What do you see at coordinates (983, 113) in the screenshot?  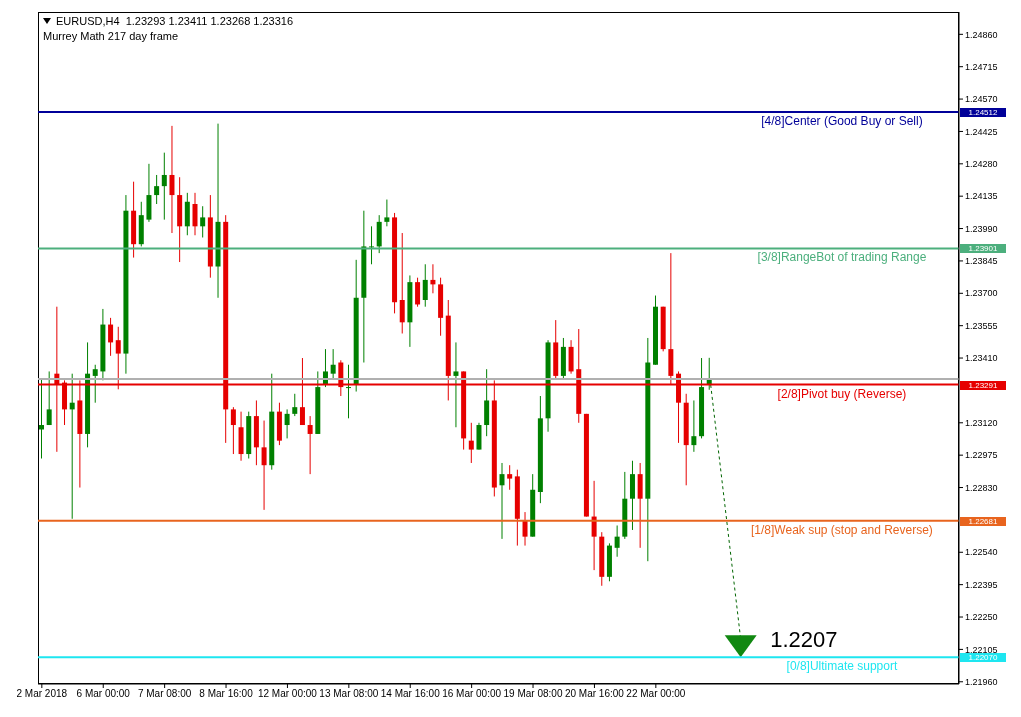 I see `text: 1.24512` at bounding box center [983, 113].